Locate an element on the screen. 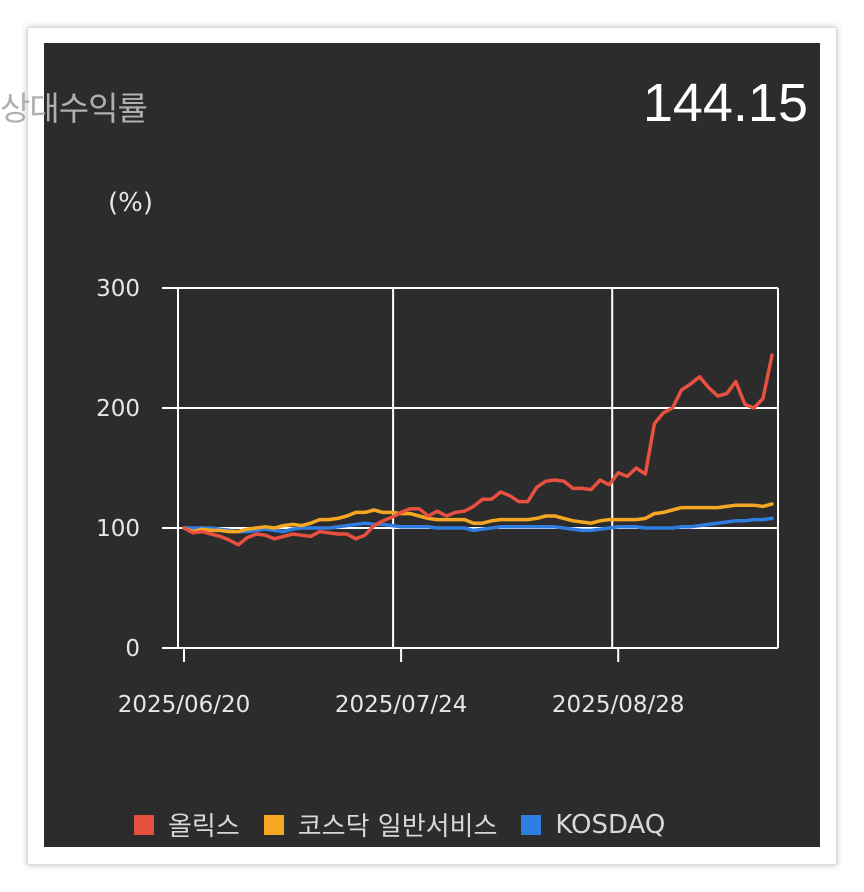  y-tick-label: 100 is located at coordinates (118, 529).